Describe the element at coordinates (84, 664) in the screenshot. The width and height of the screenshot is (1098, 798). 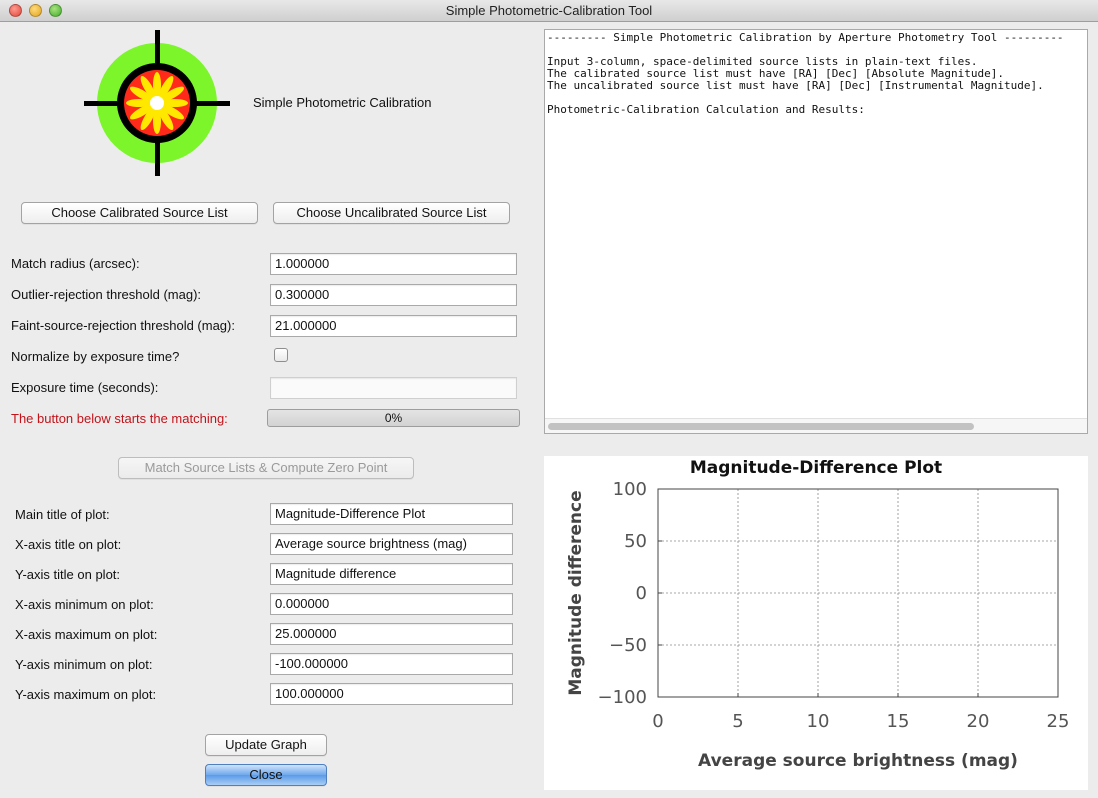
I see `yaxis-min-label: Y-axis minimum on plot:` at that location.